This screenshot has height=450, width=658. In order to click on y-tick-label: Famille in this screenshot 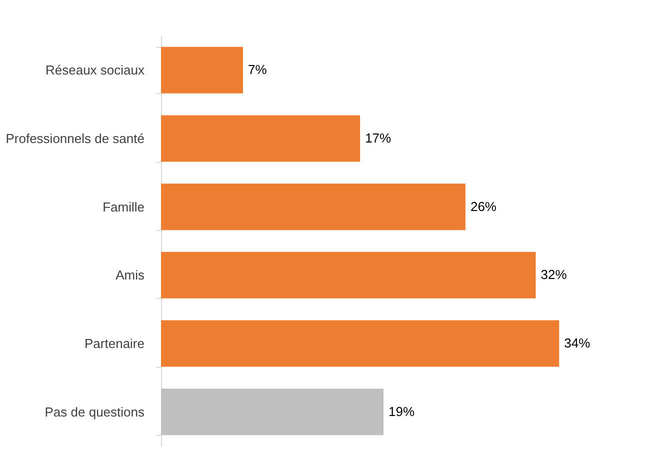, I will do `click(123, 206)`.